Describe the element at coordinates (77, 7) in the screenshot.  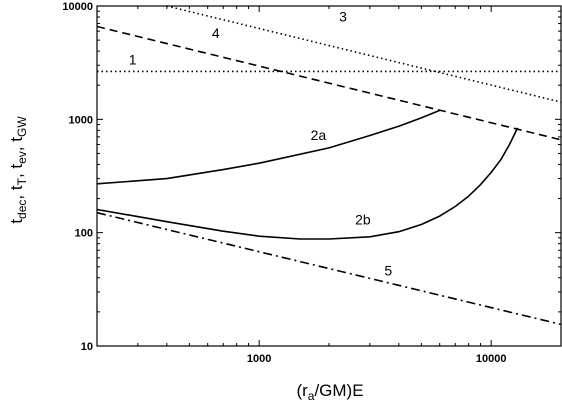
I see `y-tick-label: 10000` at that location.